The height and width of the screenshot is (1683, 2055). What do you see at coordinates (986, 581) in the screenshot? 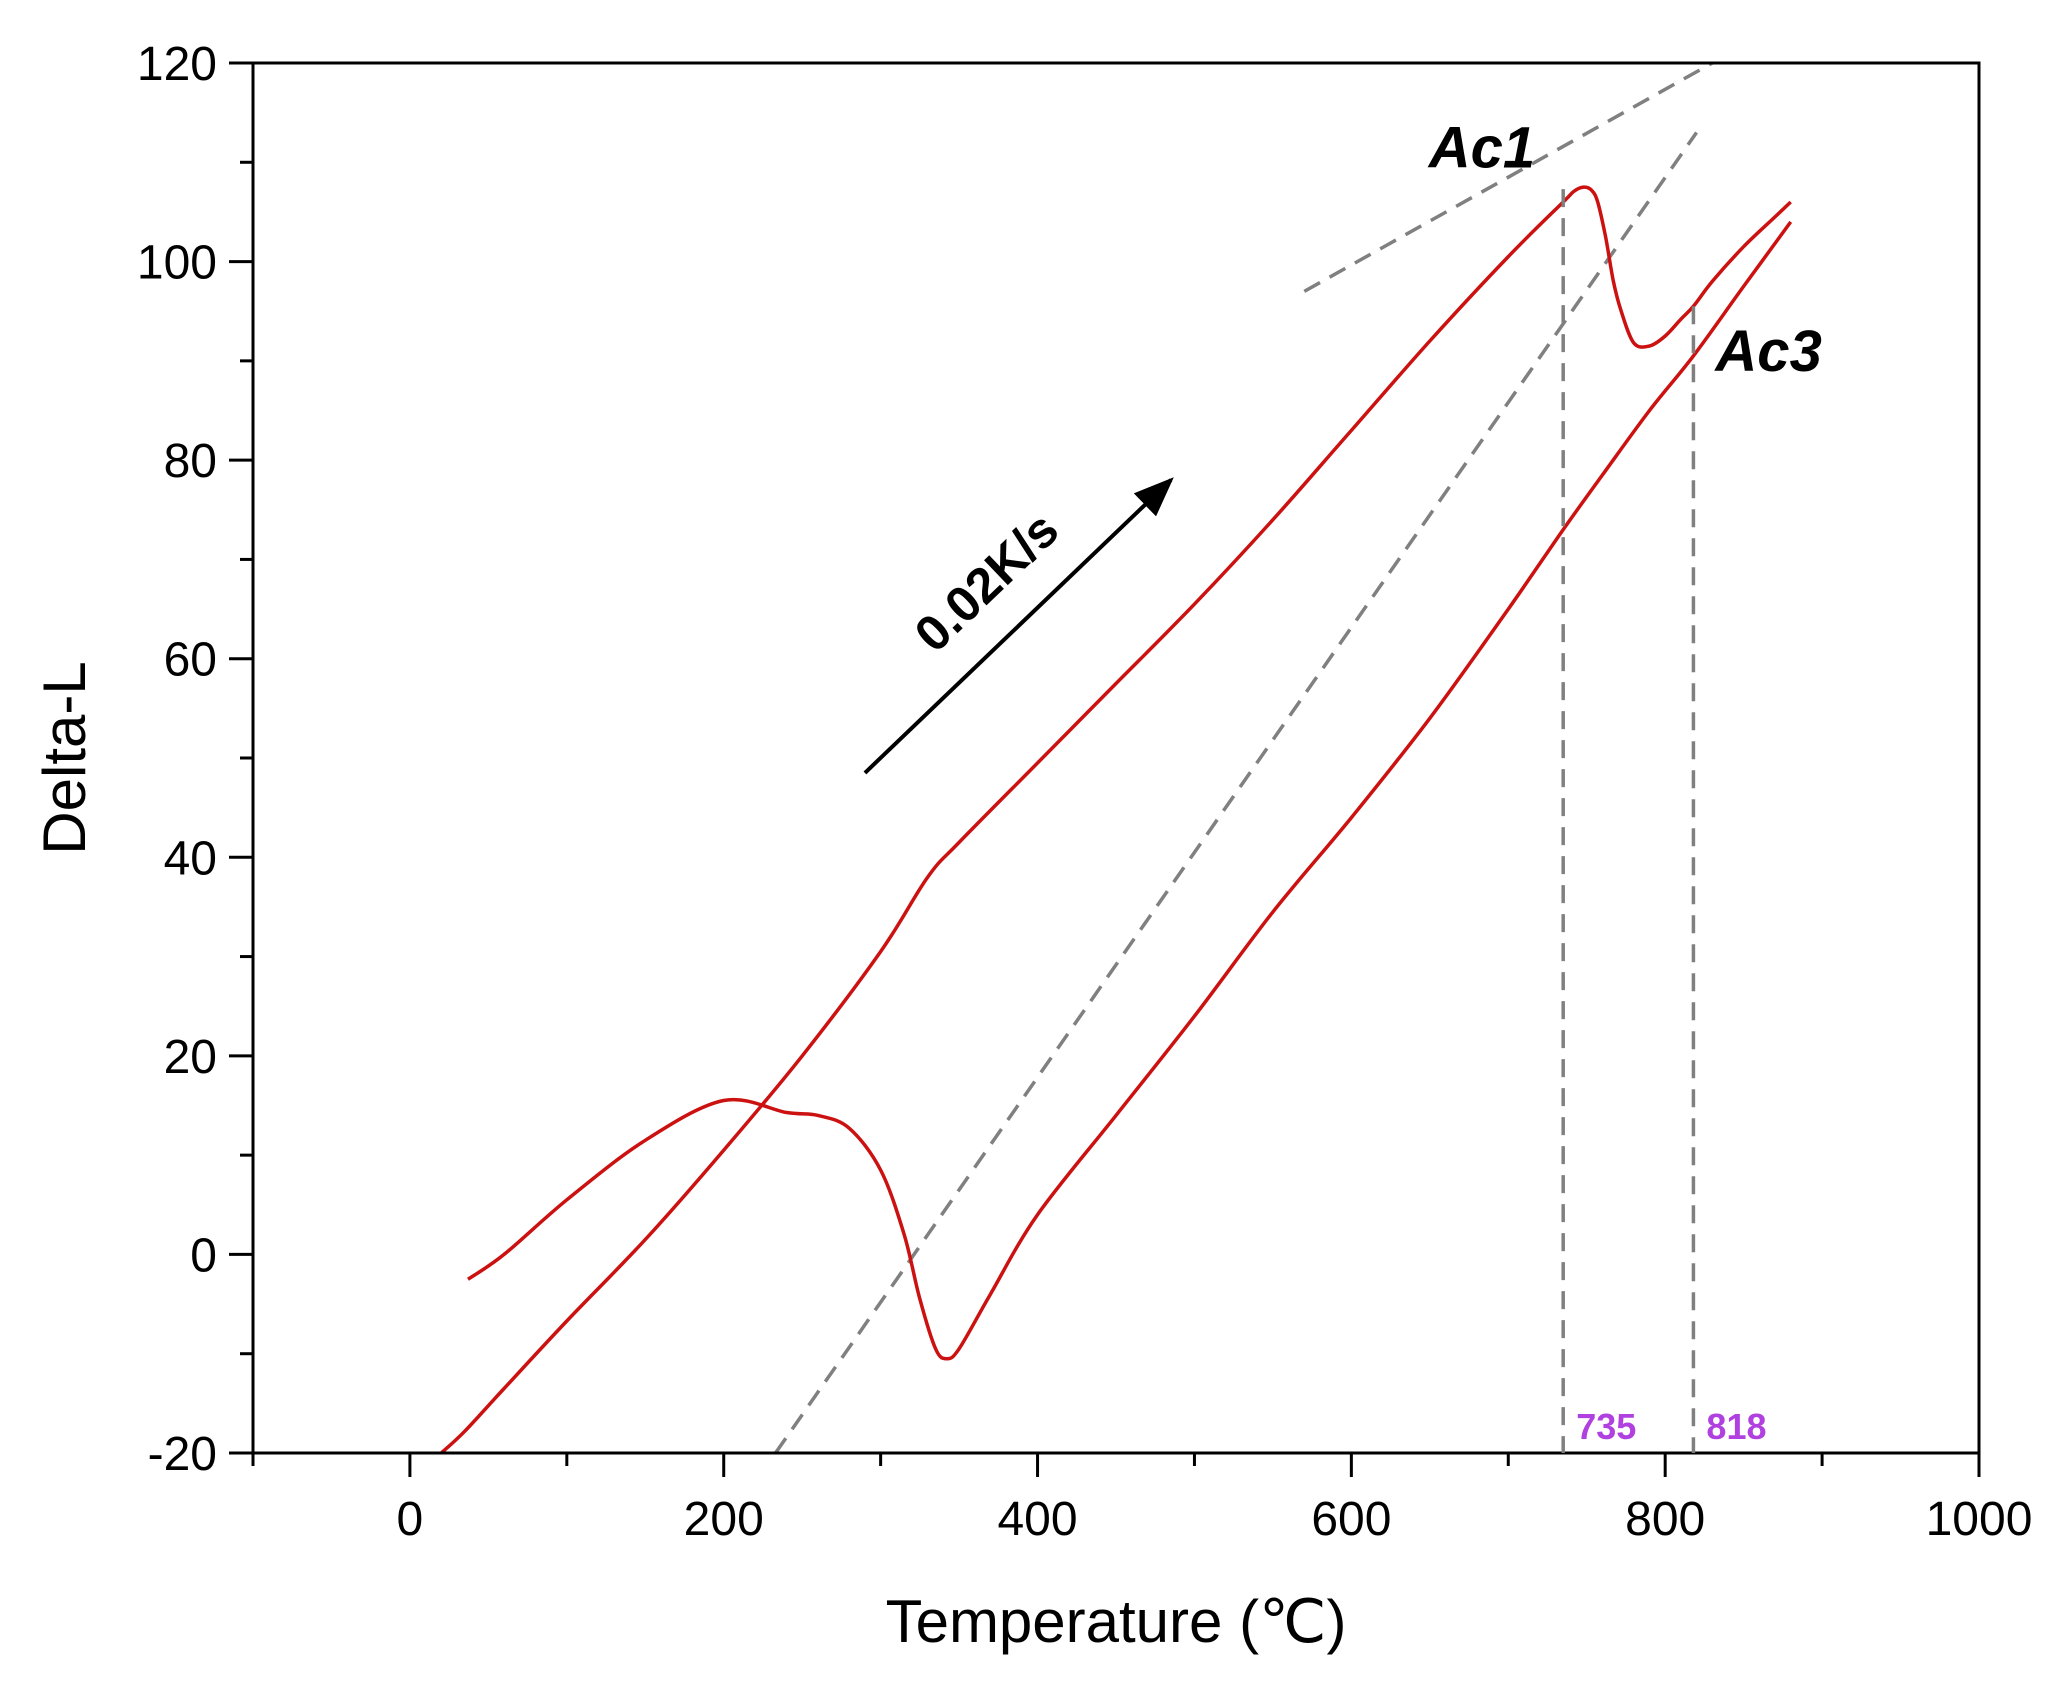
I see `heating-rate-label: 0.02K/s` at bounding box center [986, 581].